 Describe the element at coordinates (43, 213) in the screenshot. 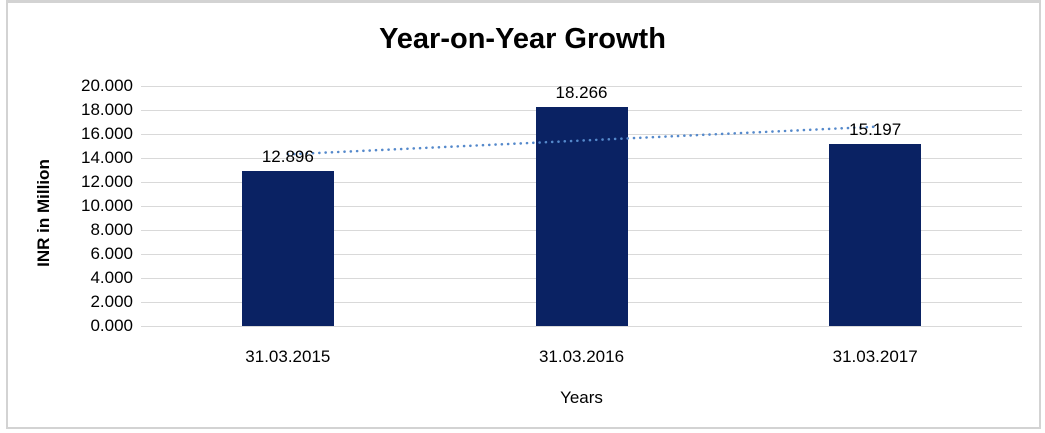

I see `y-axis-title: INR in Million` at that location.